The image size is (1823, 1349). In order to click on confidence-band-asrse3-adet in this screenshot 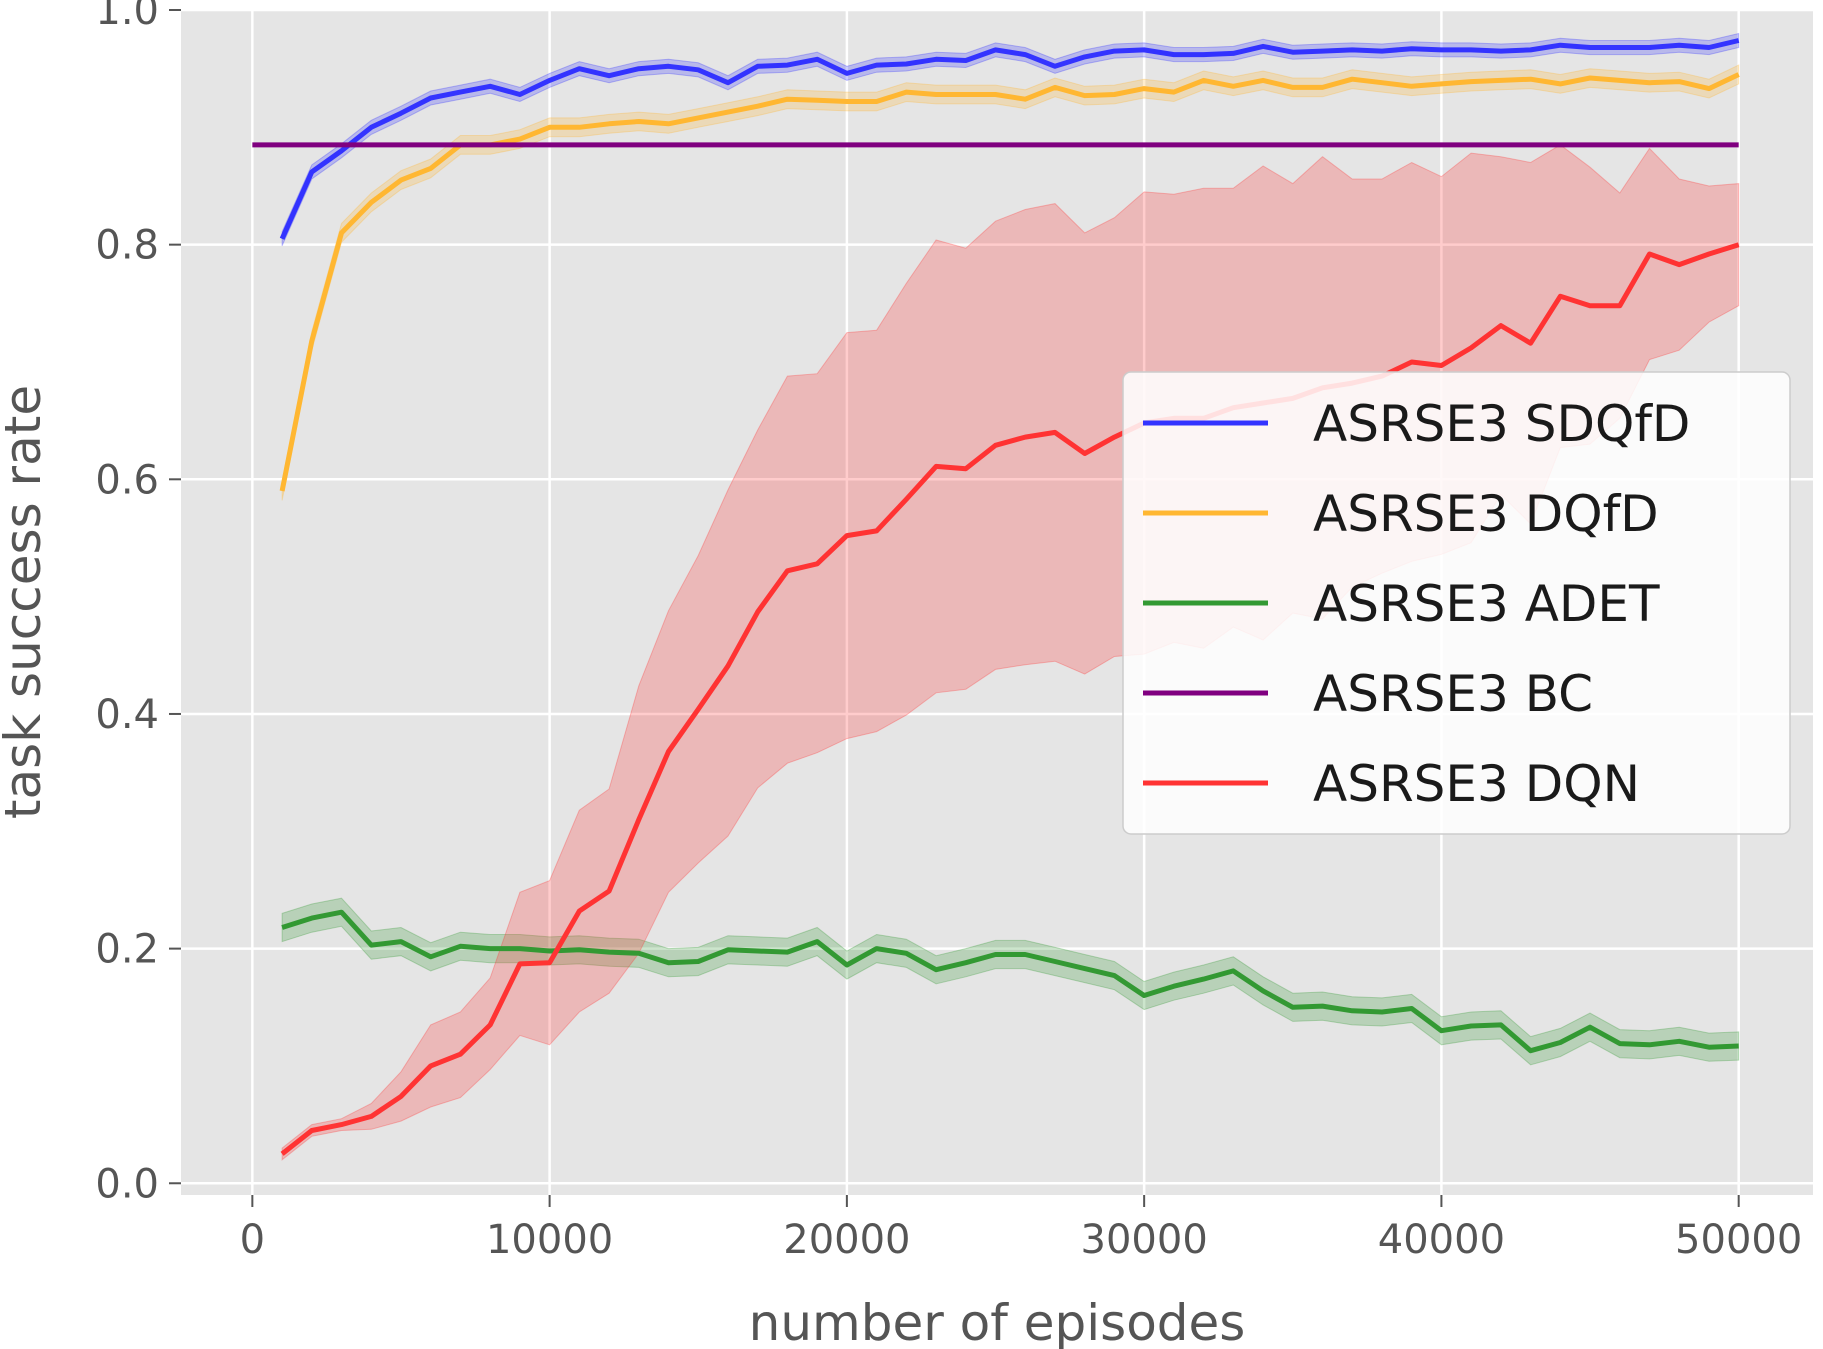, I will do `click(1010, 981)`.